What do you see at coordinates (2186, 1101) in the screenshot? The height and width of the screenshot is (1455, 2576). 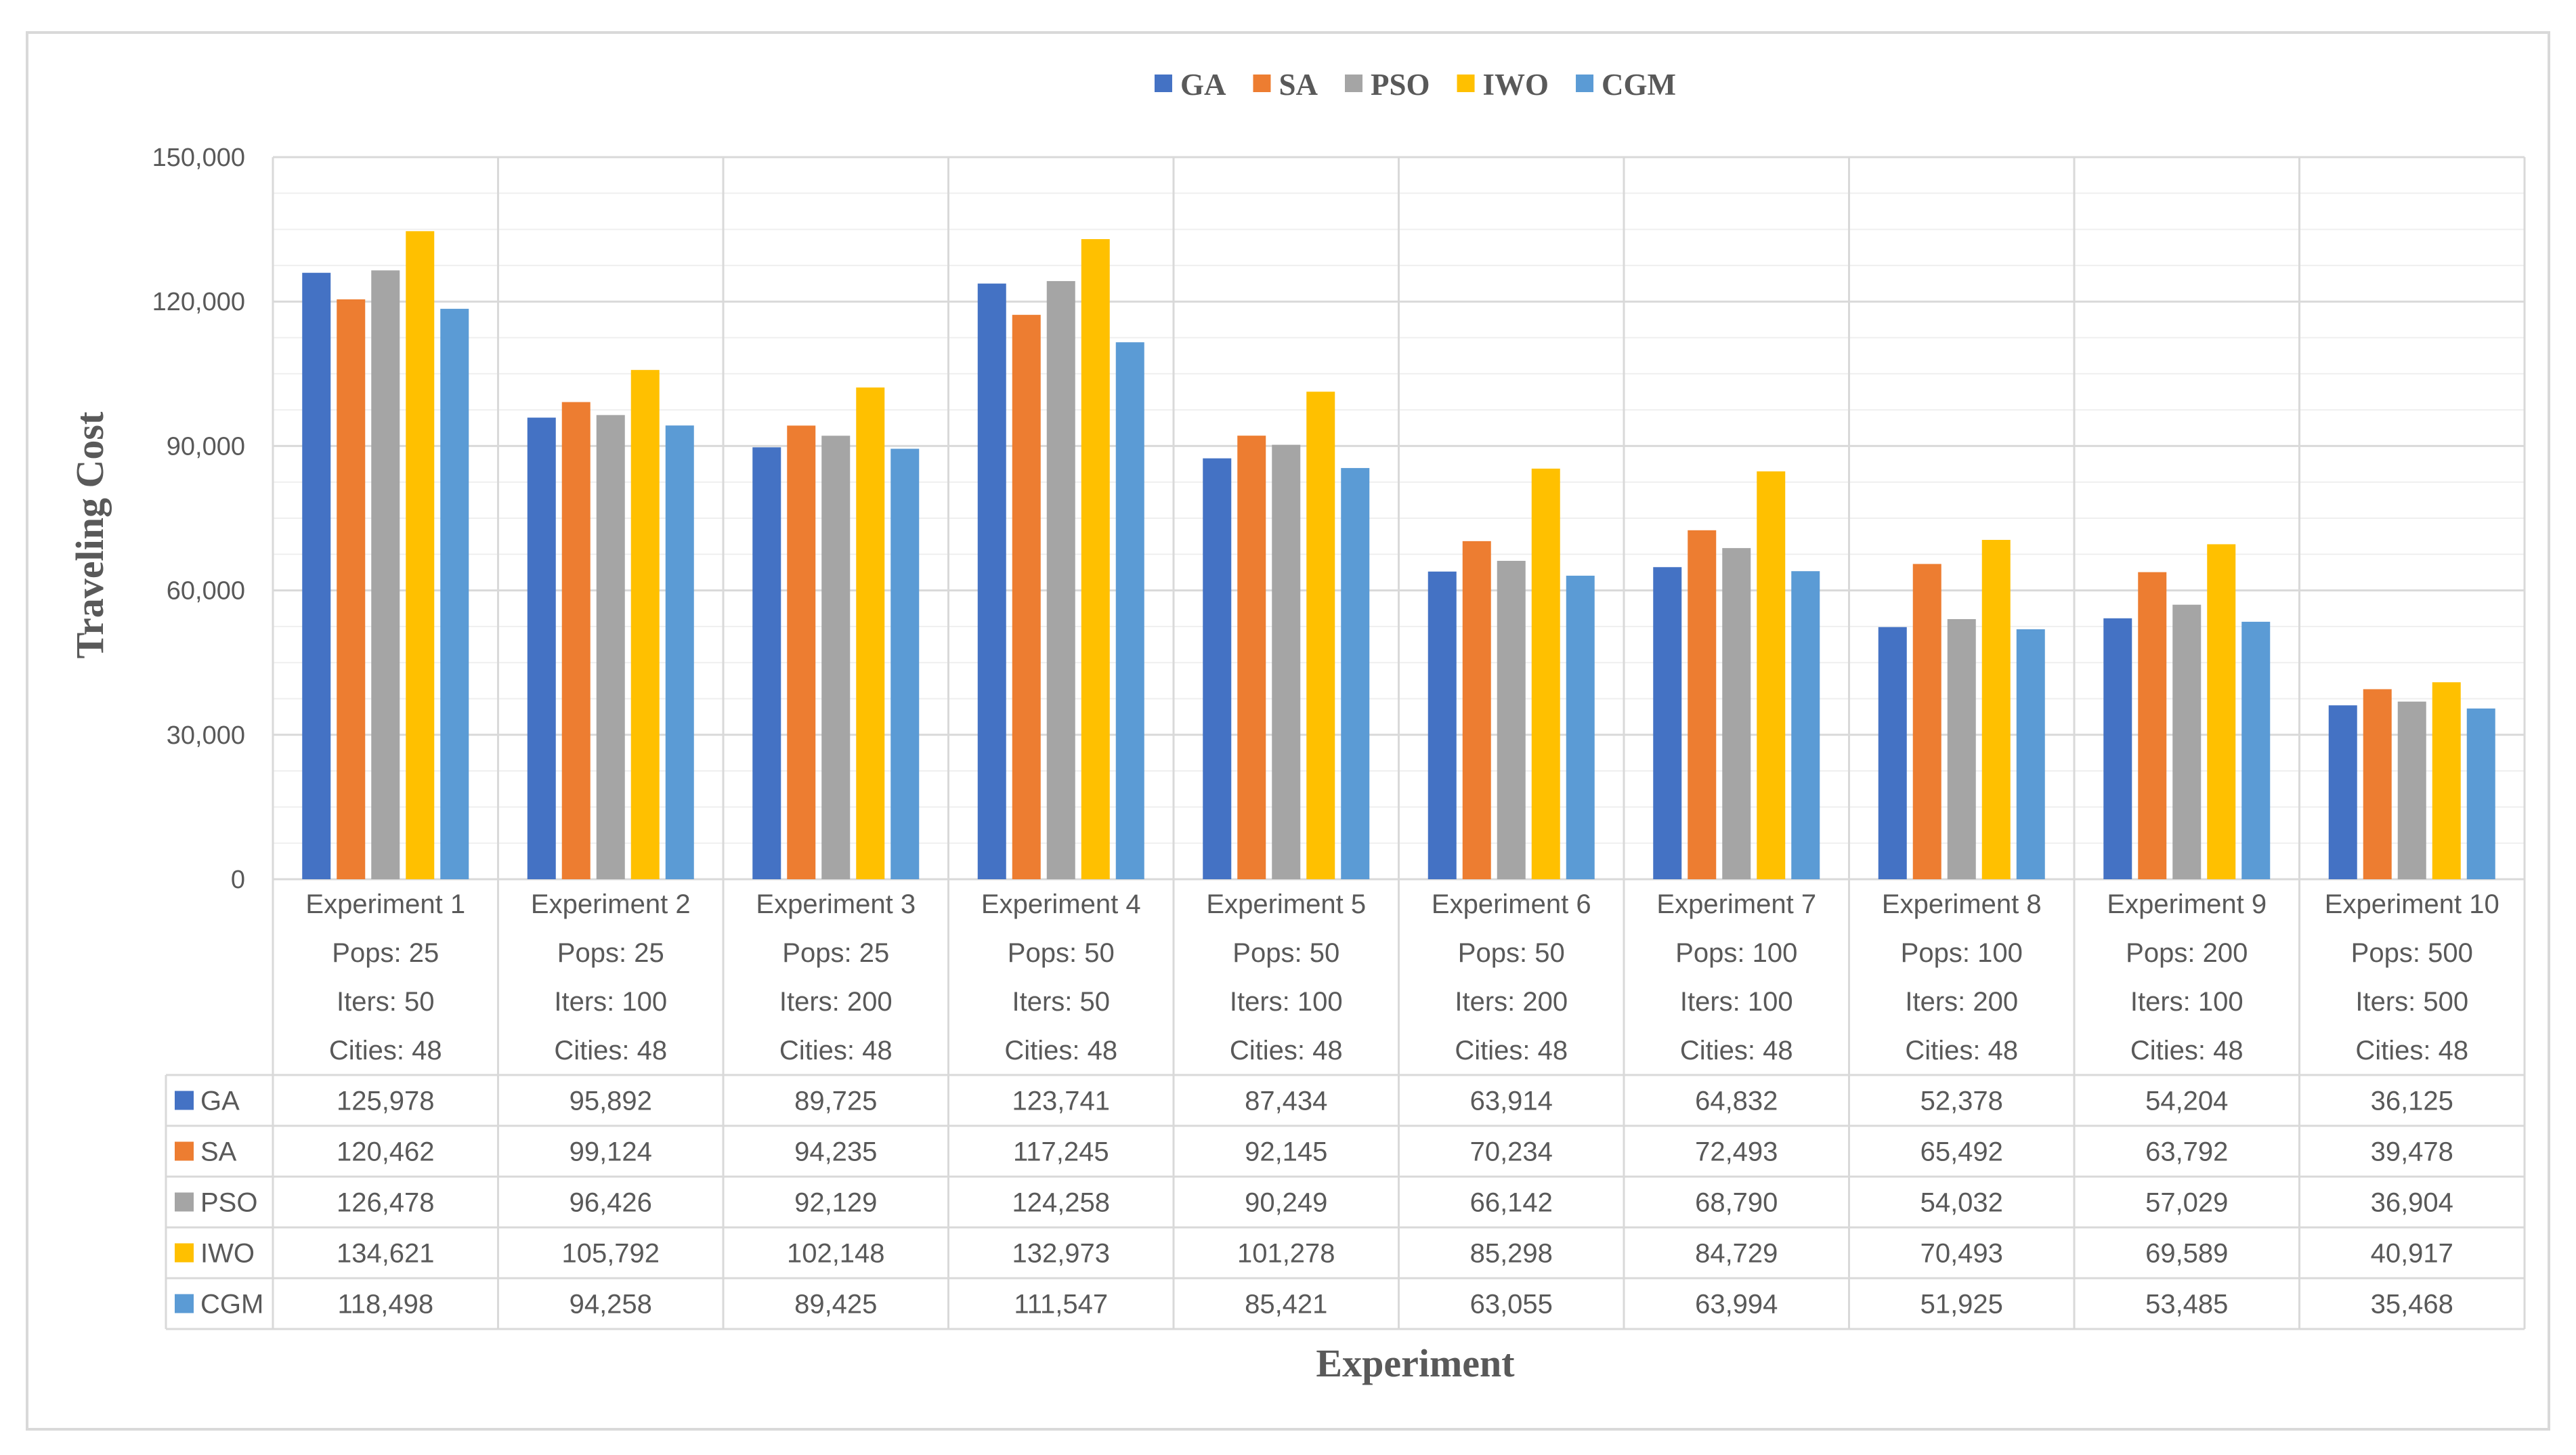 I see `table-cell-value: 54,204` at bounding box center [2186, 1101].